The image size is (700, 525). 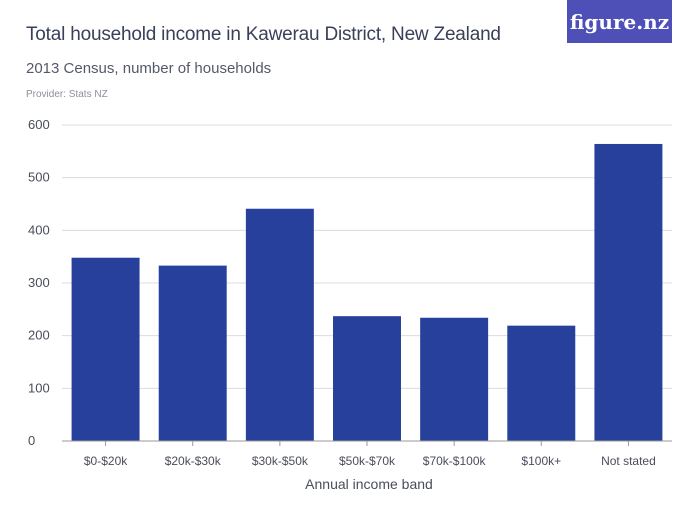 What do you see at coordinates (628, 461) in the screenshot?
I see `x-tick-label: Not stated` at bounding box center [628, 461].